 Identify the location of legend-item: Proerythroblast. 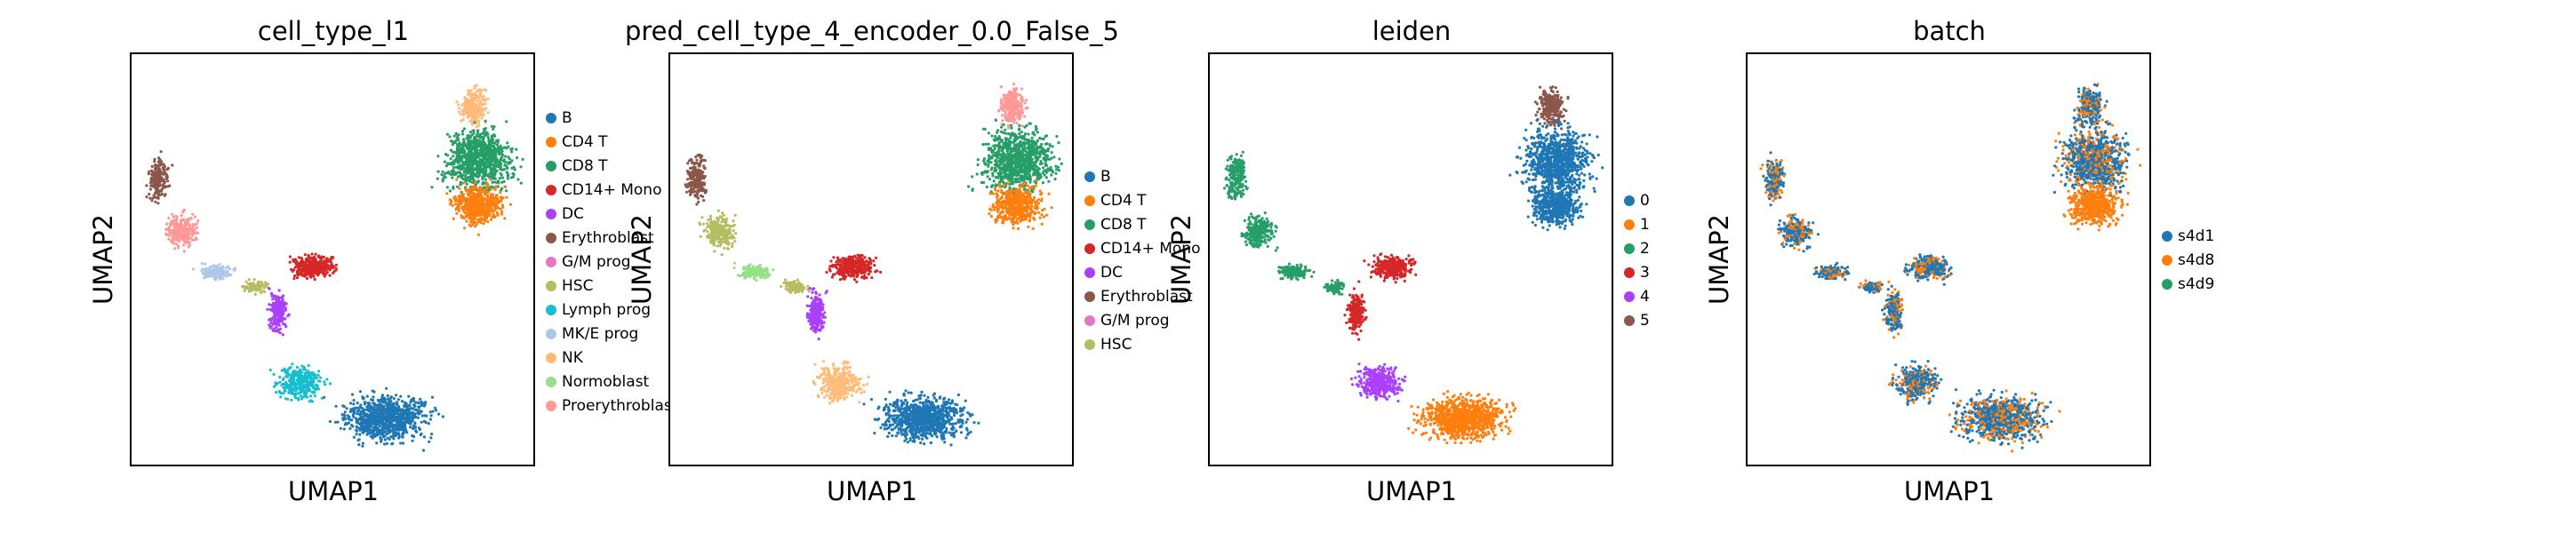
(611, 406).